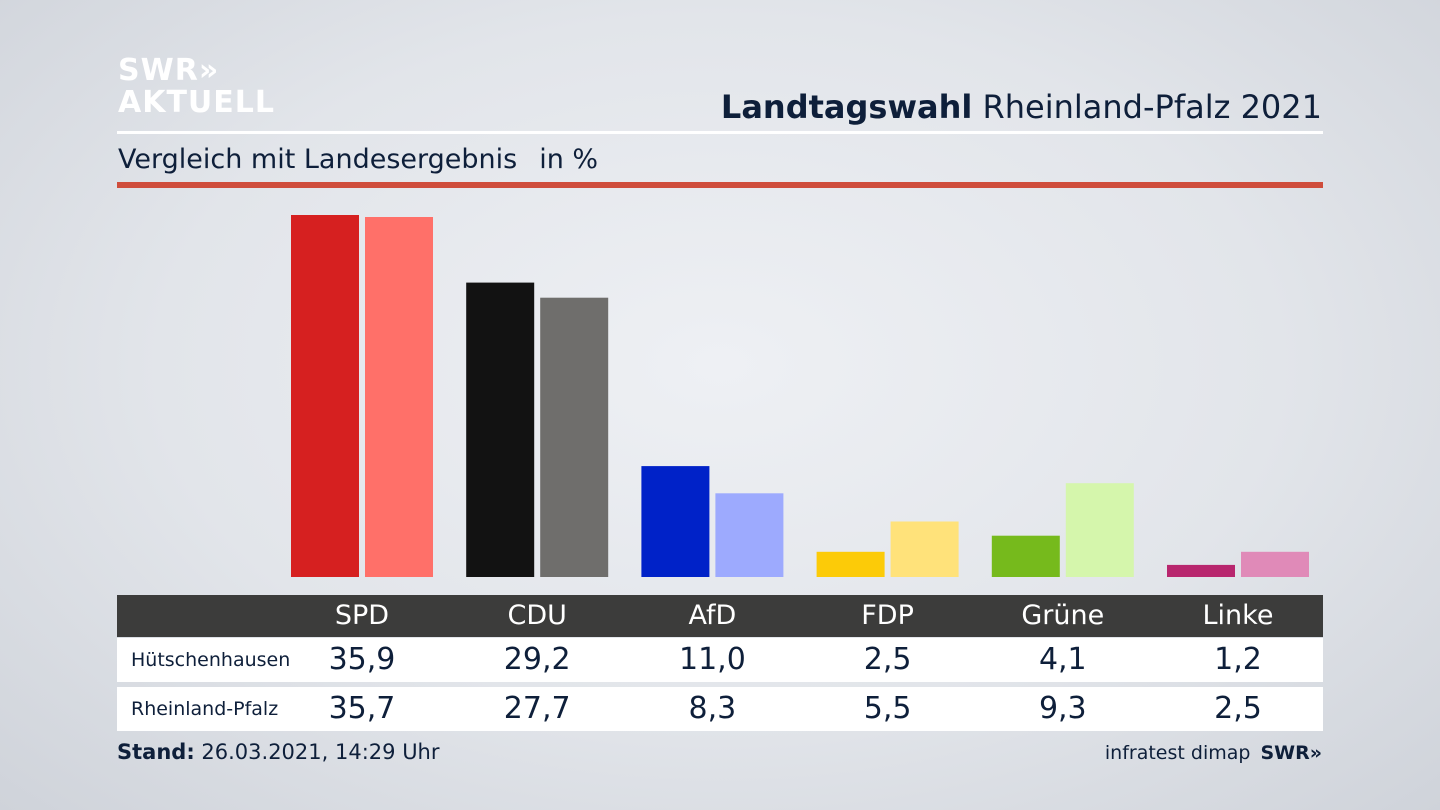 This screenshot has height=810, width=1440. What do you see at coordinates (846, 107) in the screenshot?
I see `title-bold: Landtagswahl` at bounding box center [846, 107].